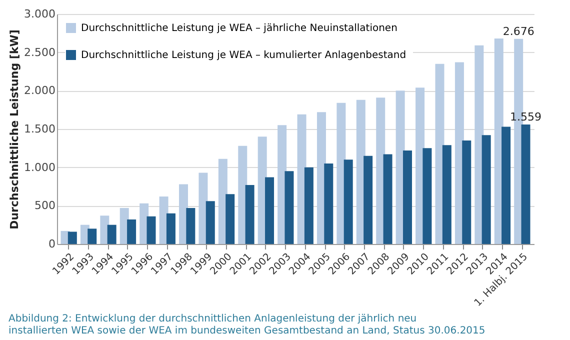 The image size is (570, 340). Describe the element at coordinates (526, 117) in the screenshot. I see `data-label: 1.559` at that location.